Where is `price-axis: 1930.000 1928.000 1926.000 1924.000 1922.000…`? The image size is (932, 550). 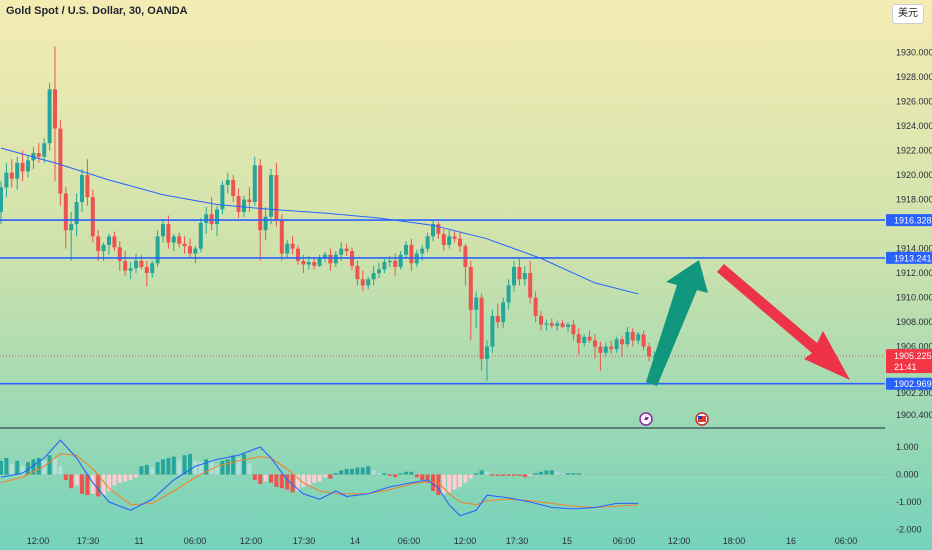 price-axis: 1930.000 1928.000 1926.000 1924.000 1922.000… is located at coordinates (909, 275).